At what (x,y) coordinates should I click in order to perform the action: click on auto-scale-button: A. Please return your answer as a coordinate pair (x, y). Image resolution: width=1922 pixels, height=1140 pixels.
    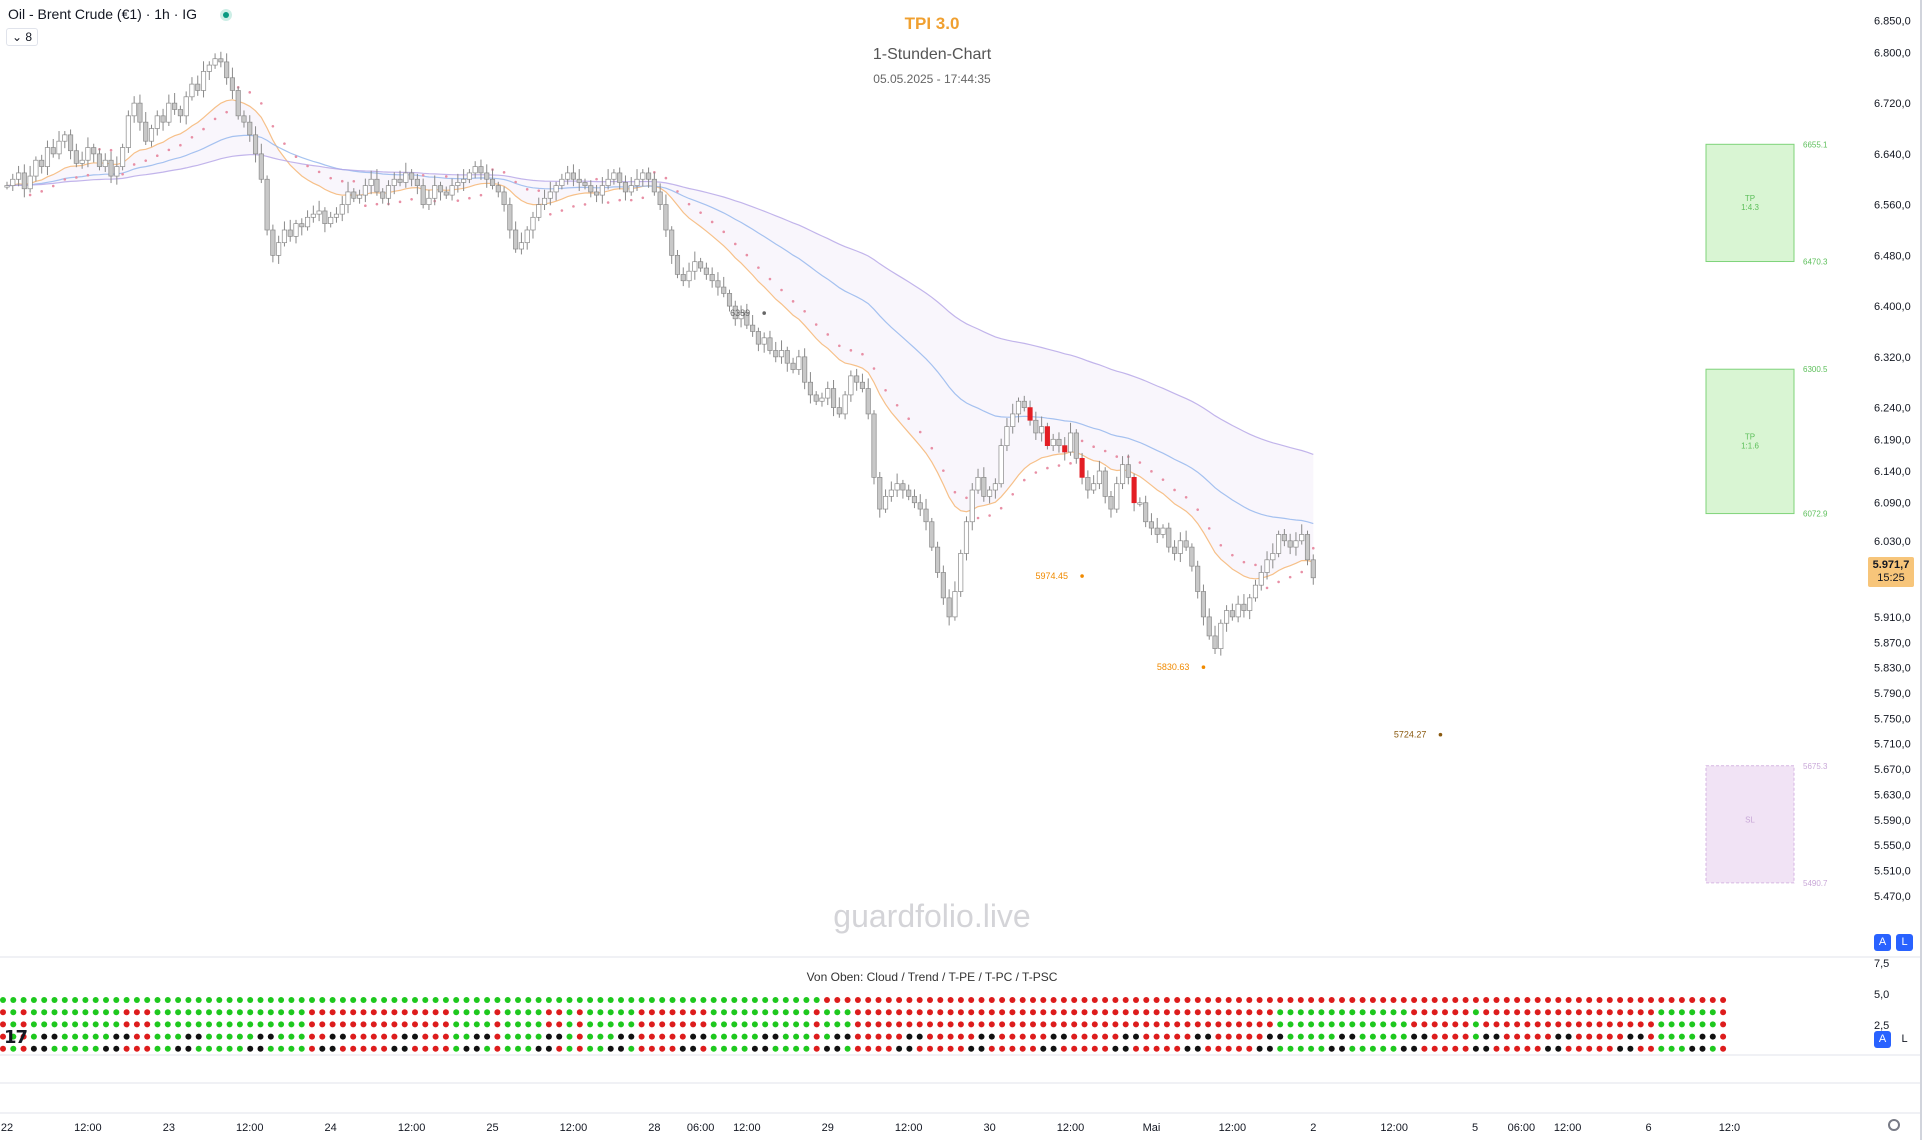
    Looking at the image, I should click on (1882, 942).